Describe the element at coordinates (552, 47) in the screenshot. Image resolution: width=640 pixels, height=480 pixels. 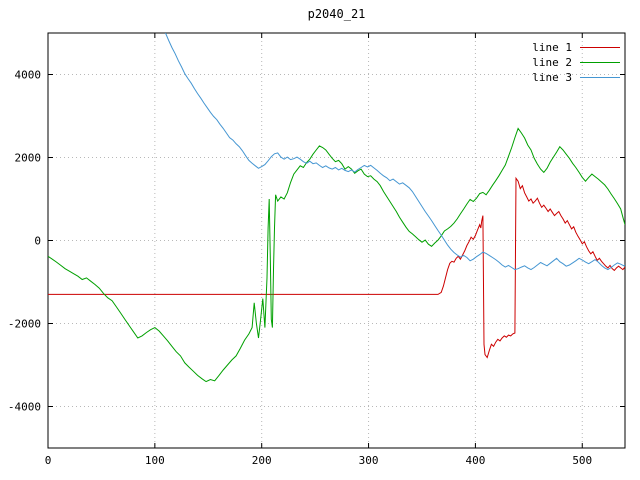
I see `legend-label: line 1` at that location.